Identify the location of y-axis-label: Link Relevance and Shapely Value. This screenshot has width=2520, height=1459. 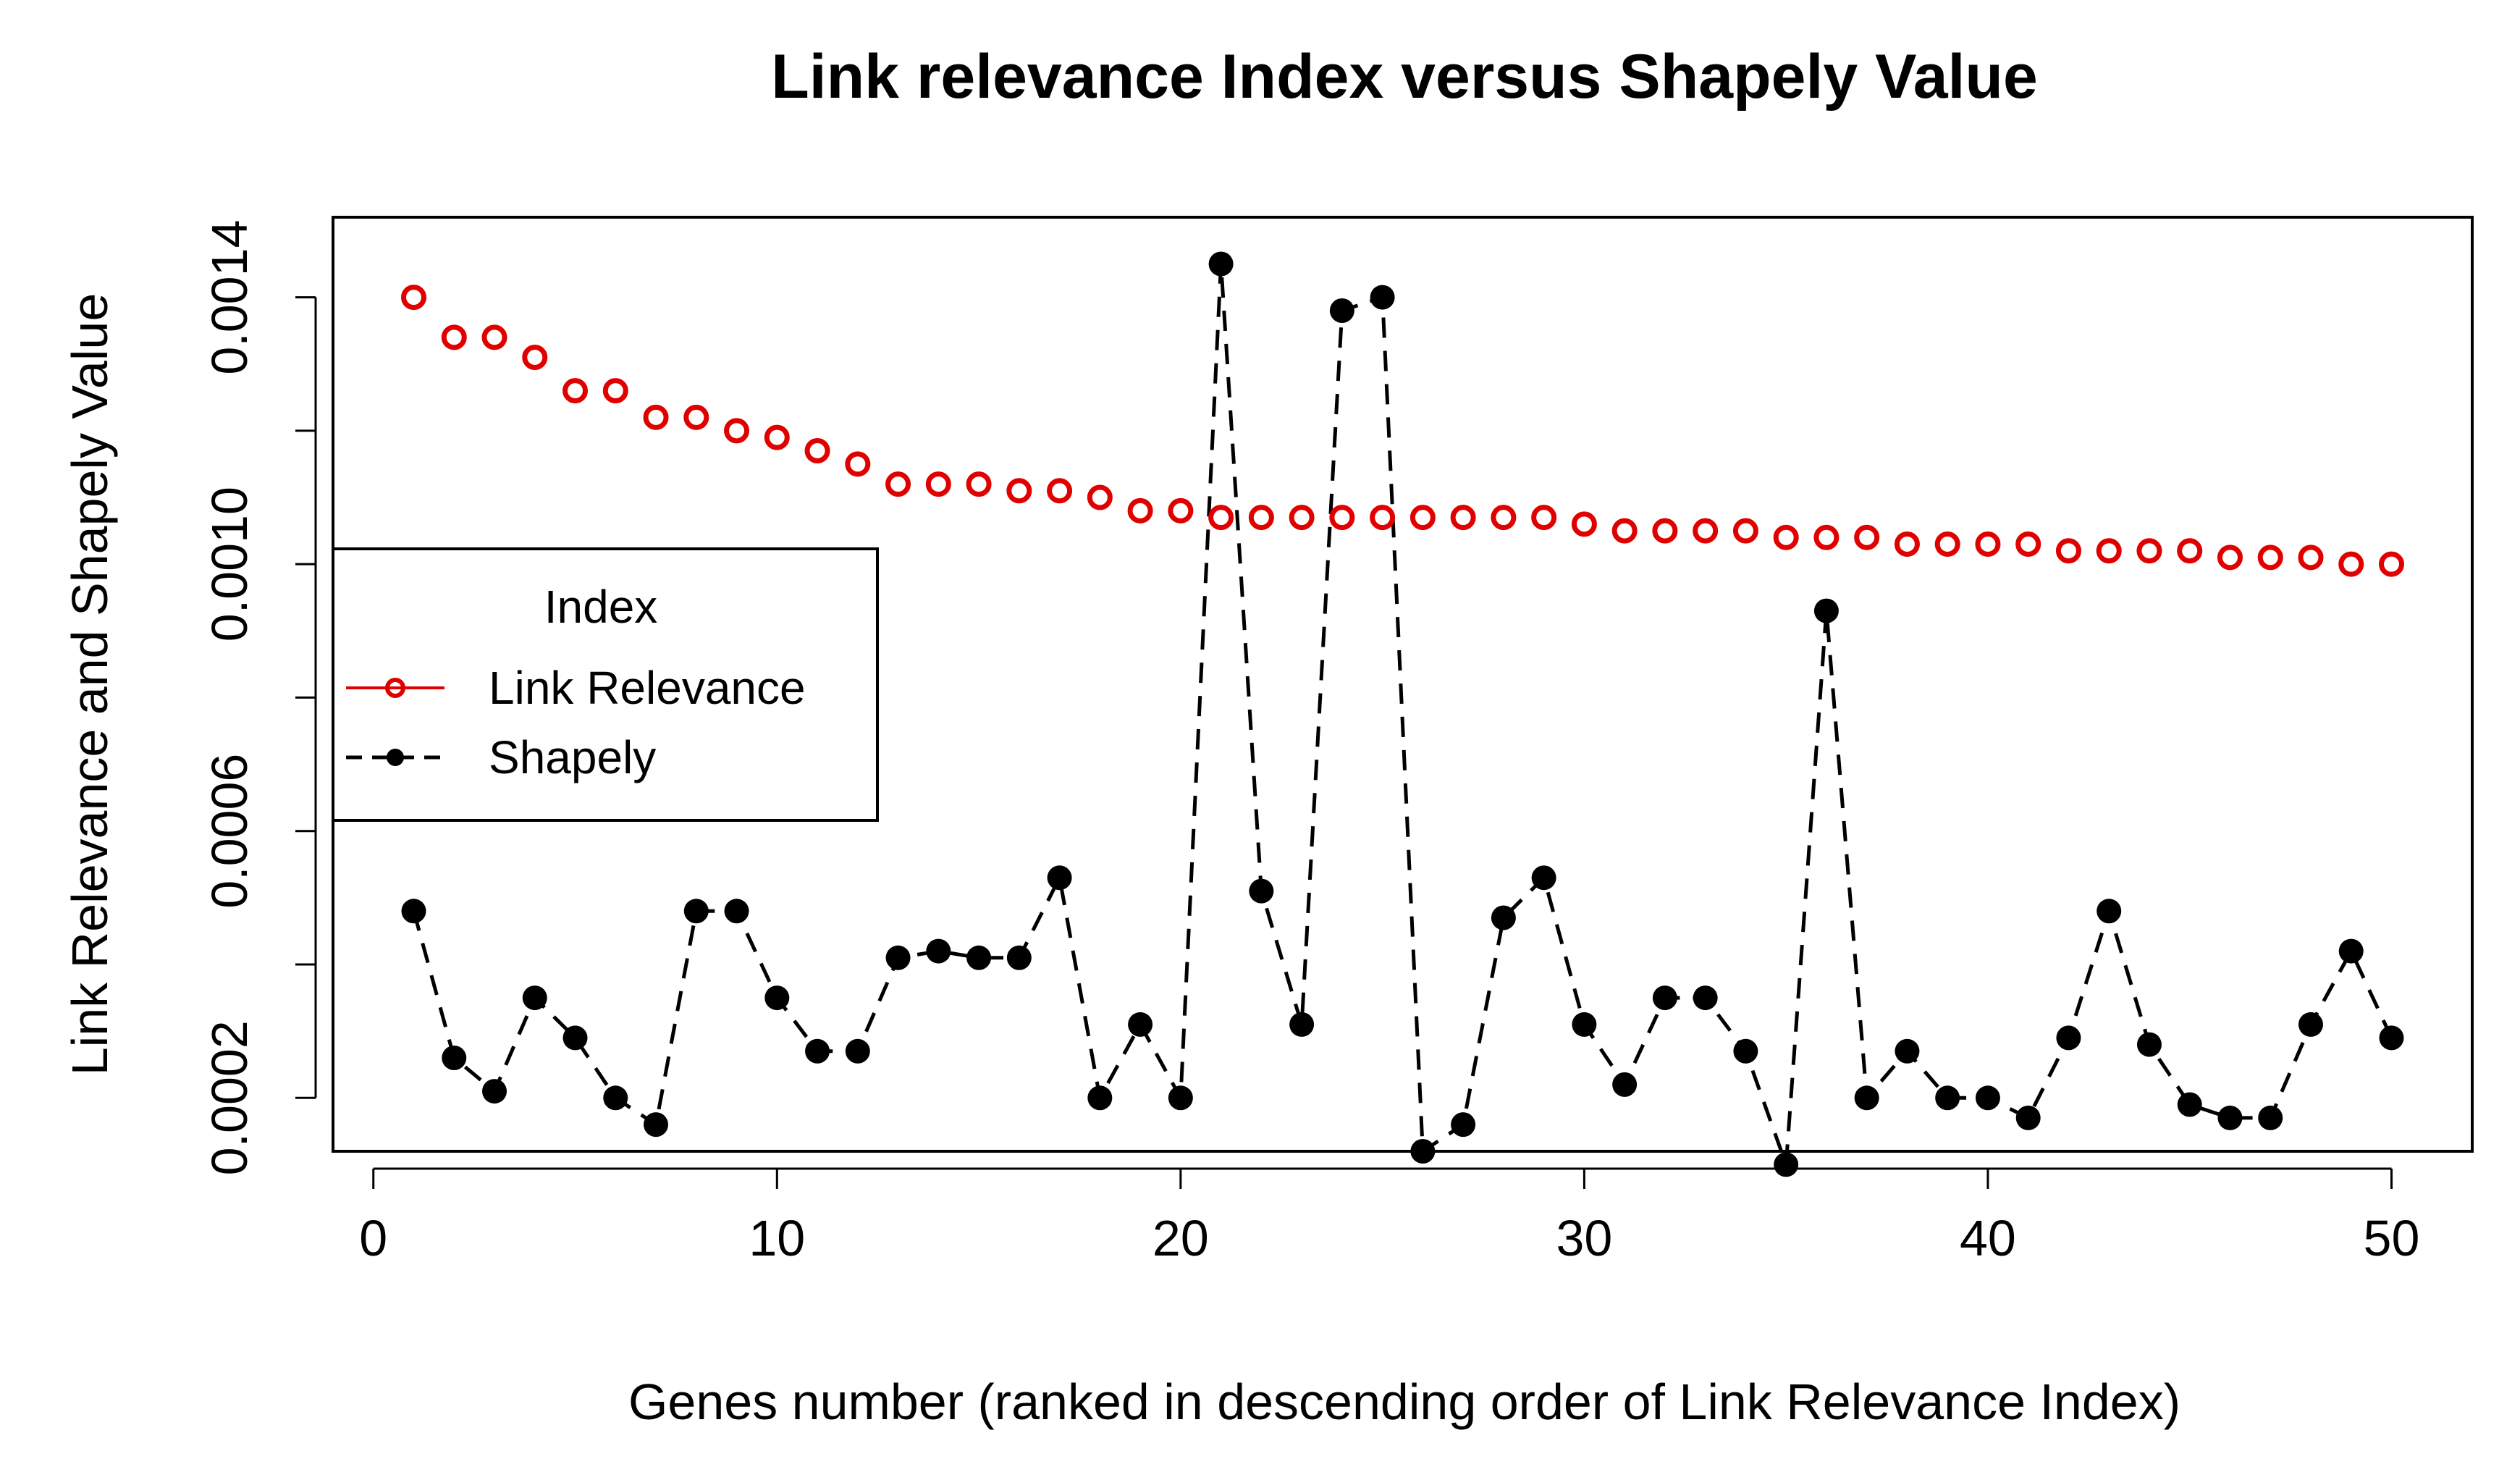
(90, 684).